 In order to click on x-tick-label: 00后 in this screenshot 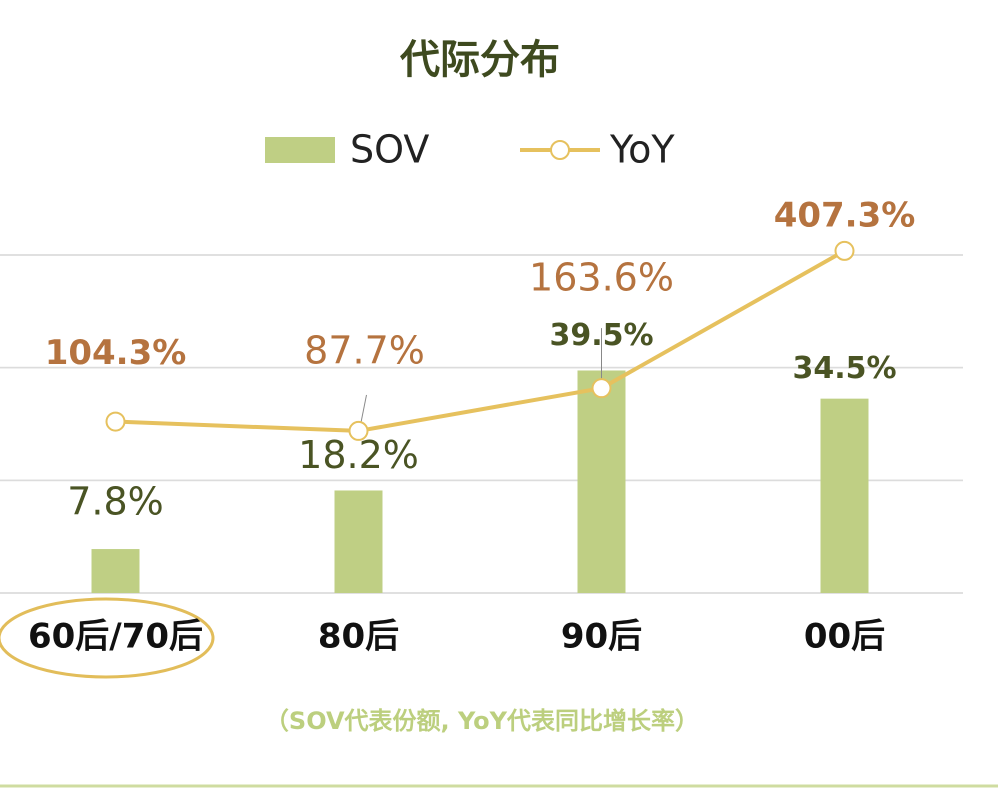, I will do `click(844, 637)`.